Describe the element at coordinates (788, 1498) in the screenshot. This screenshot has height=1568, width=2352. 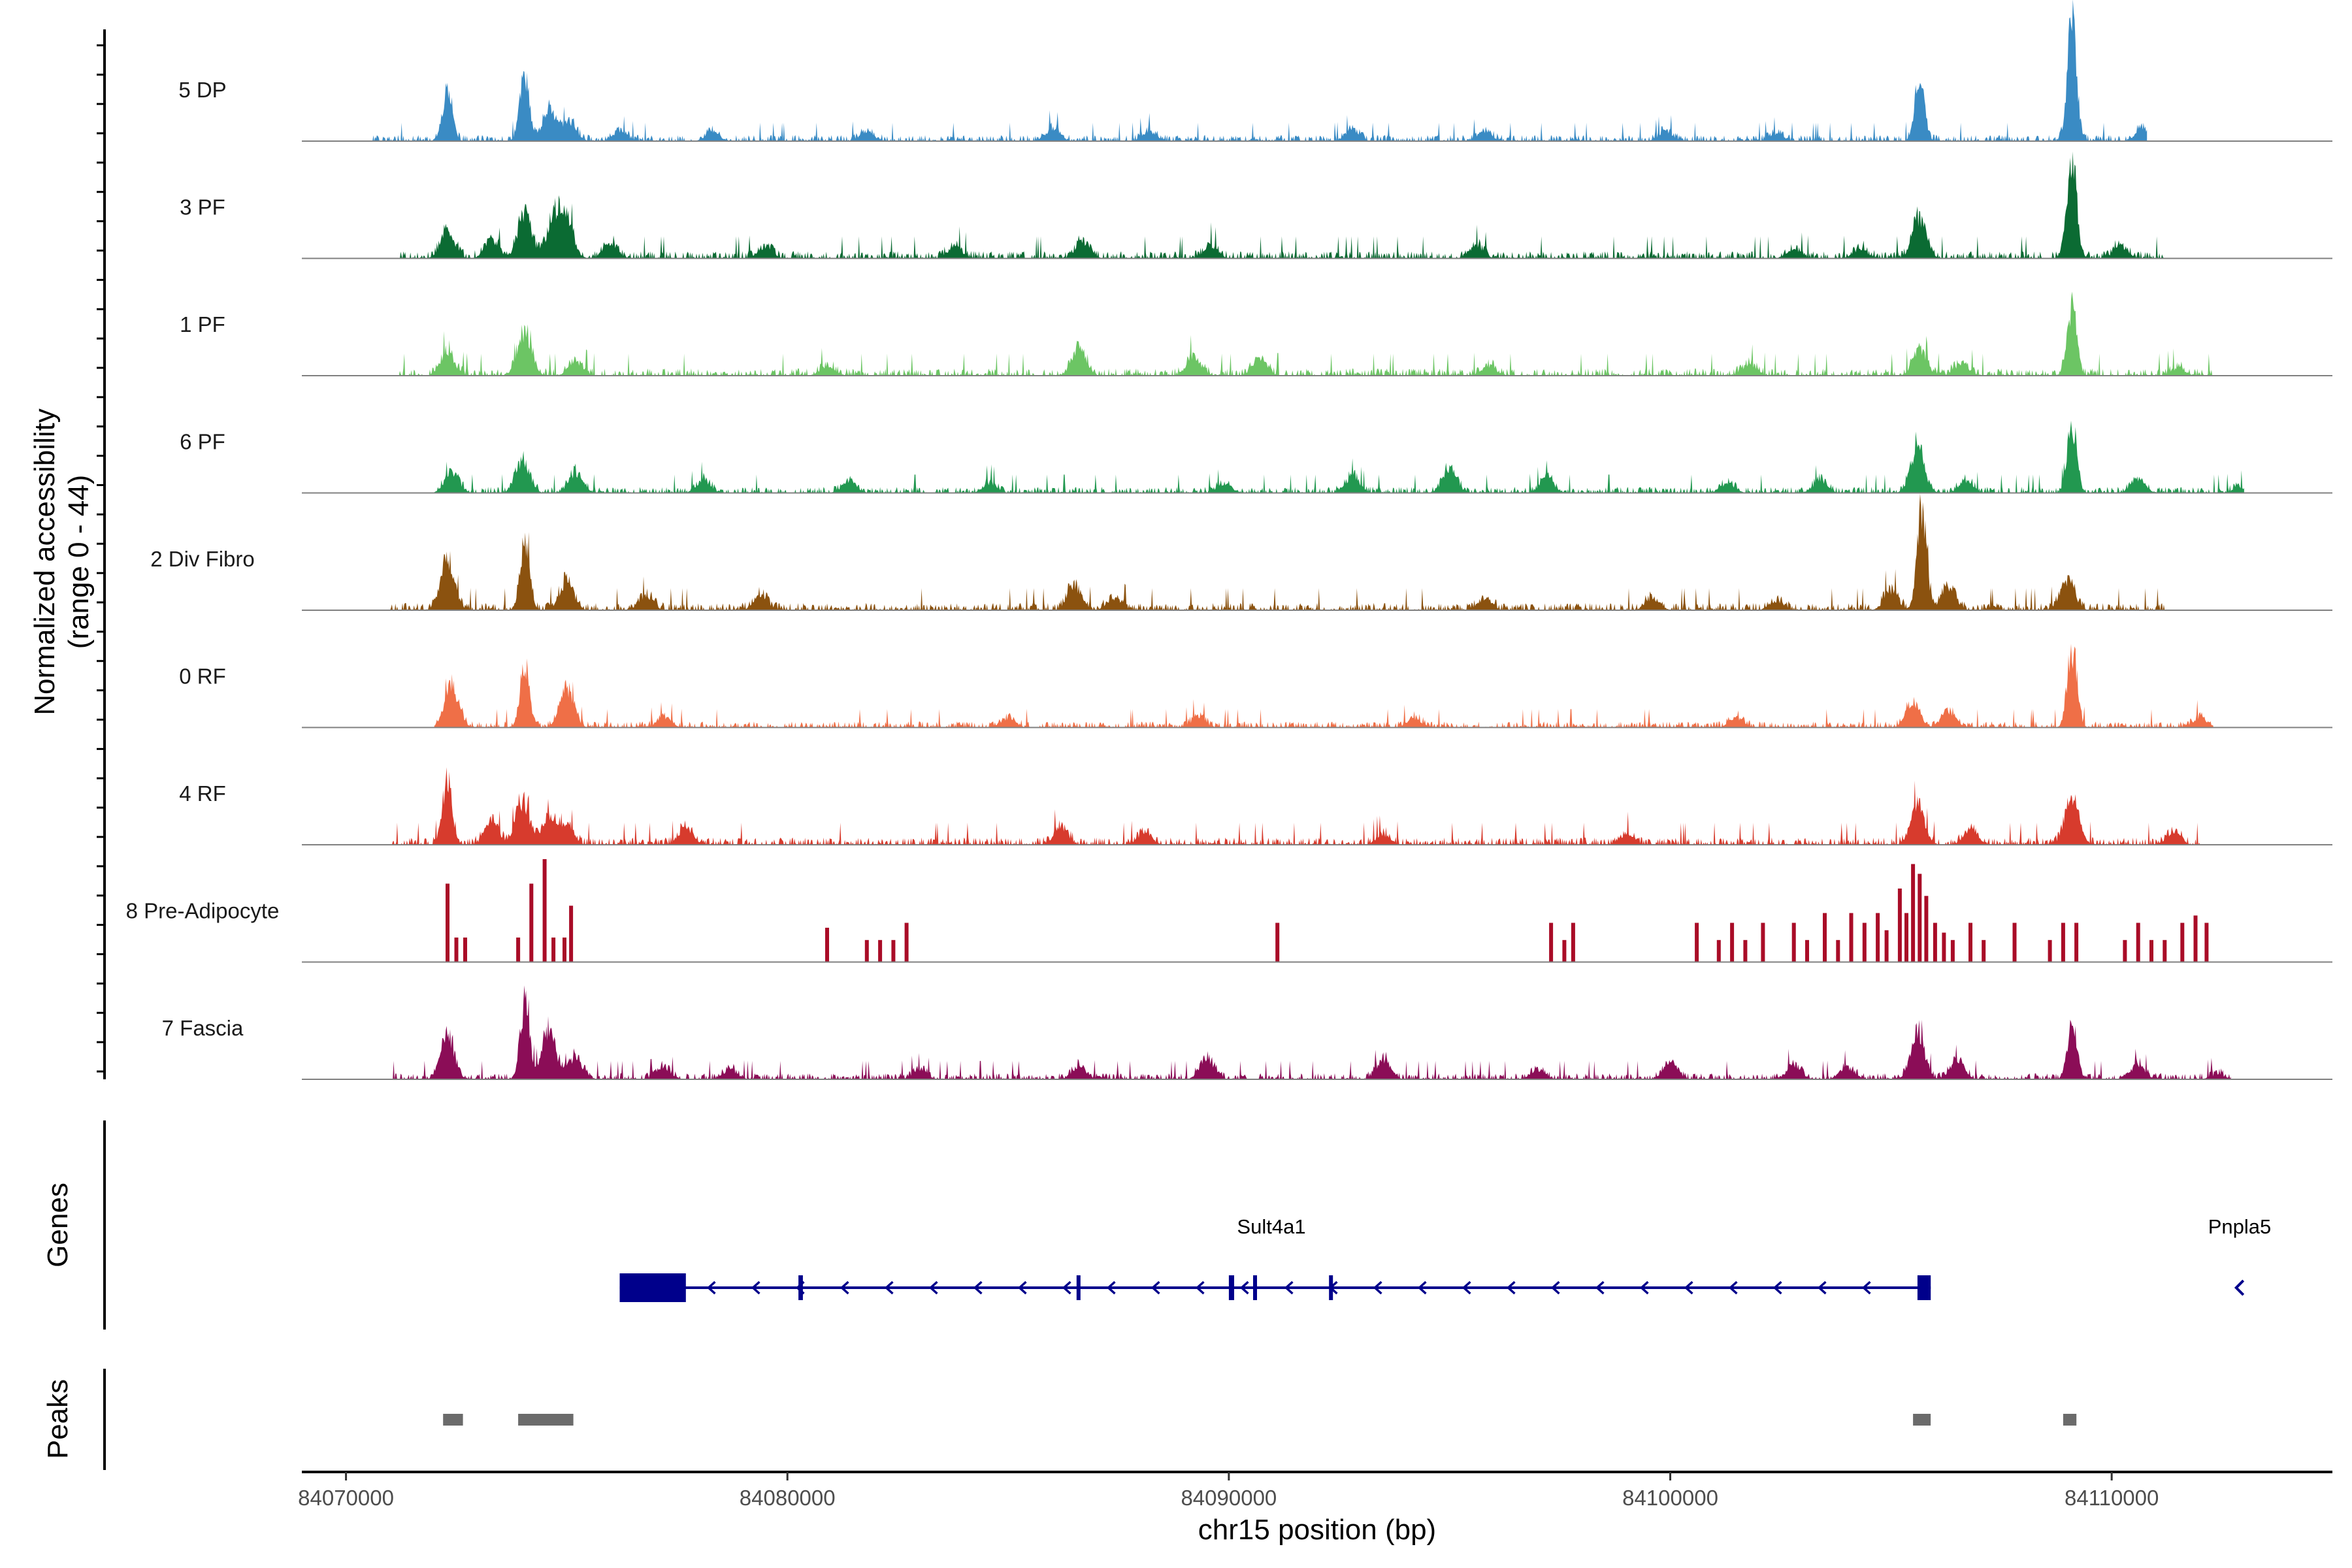
I see `x-tick-label: 84080000` at that location.